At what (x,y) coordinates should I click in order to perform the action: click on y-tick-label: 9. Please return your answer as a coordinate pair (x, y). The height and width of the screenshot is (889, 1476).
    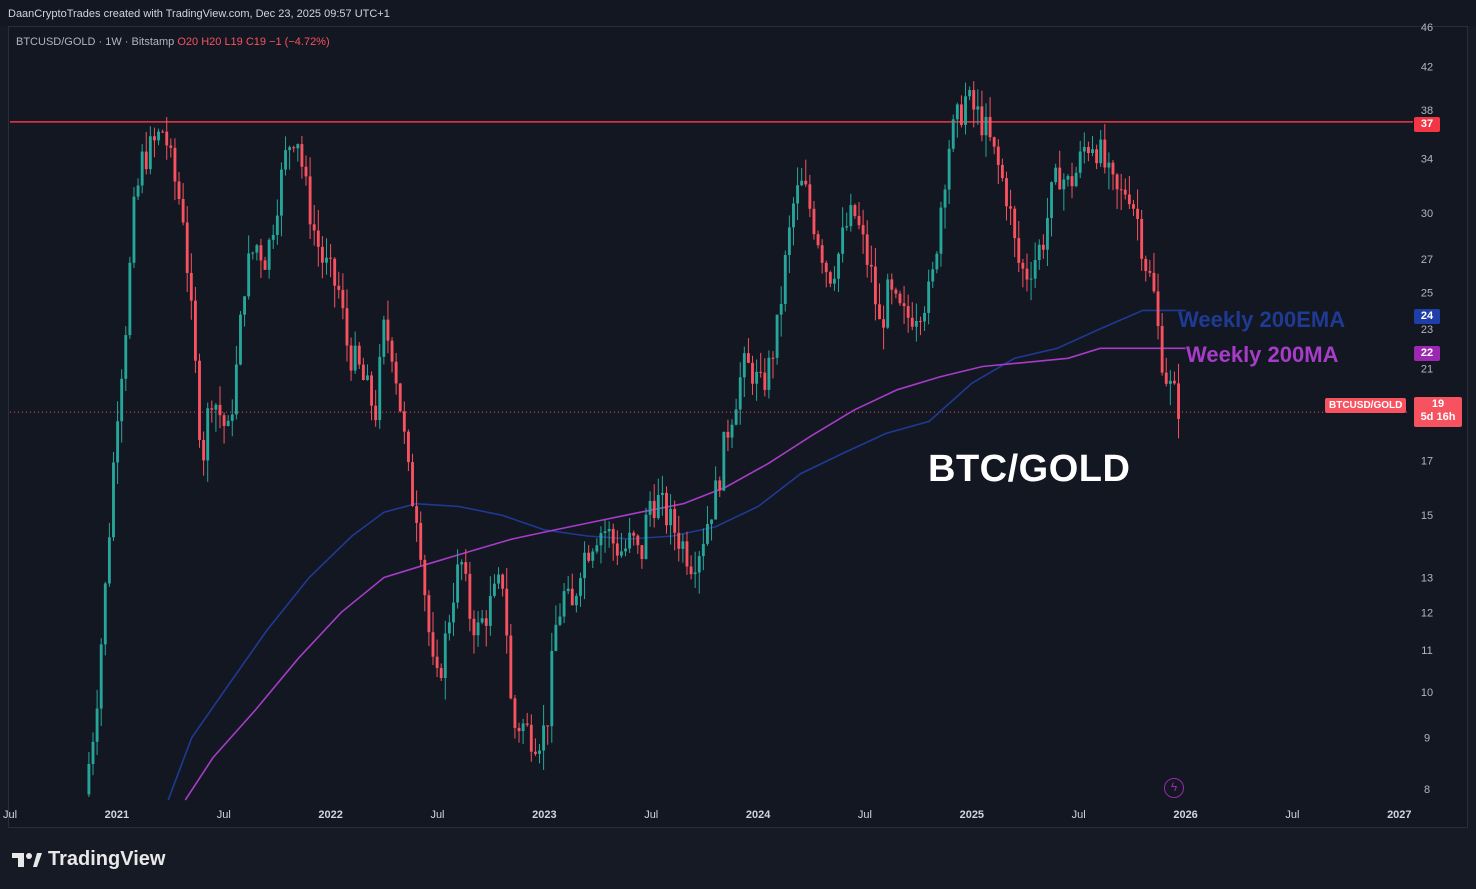
    Looking at the image, I should click on (1427, 739).